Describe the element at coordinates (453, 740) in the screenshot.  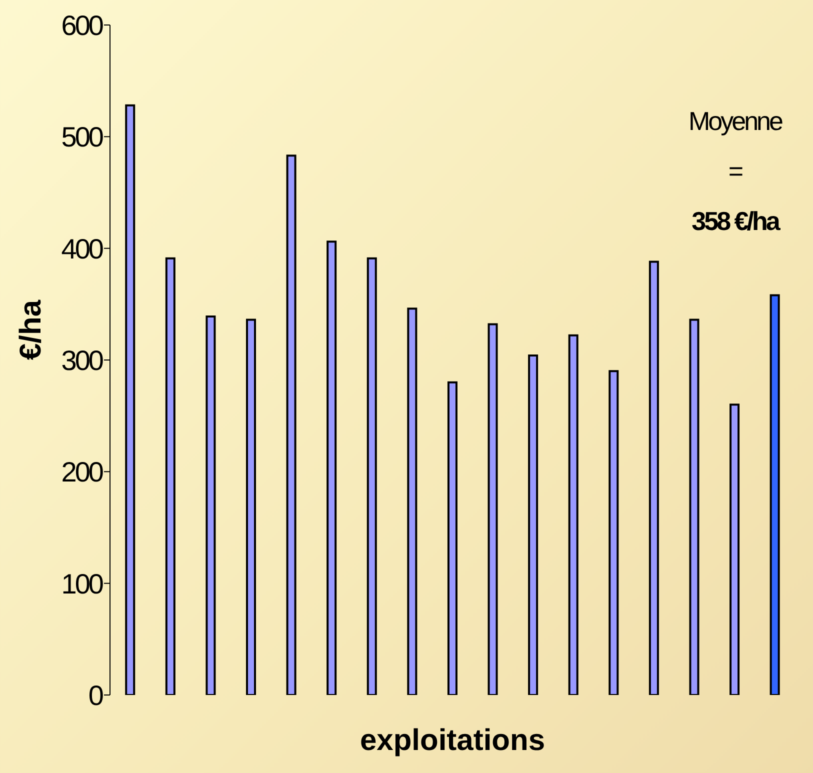
I see `x-axis-title: exploitations` at that location.